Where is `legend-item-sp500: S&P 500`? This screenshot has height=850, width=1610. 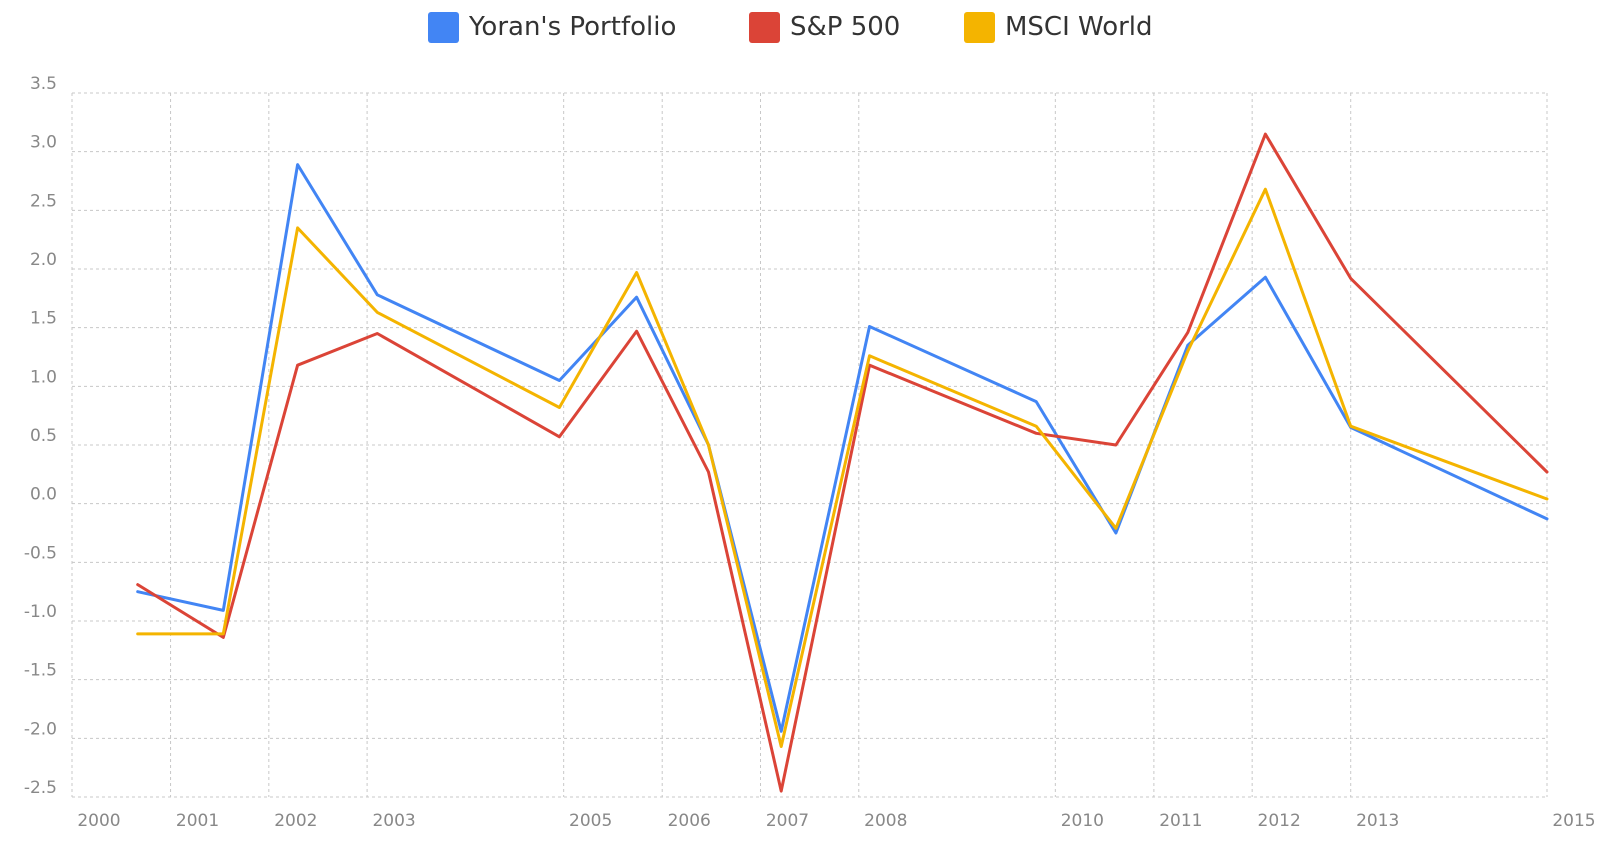
legend-item-sp500: S&P 500 is located at coordinates (824, 27).